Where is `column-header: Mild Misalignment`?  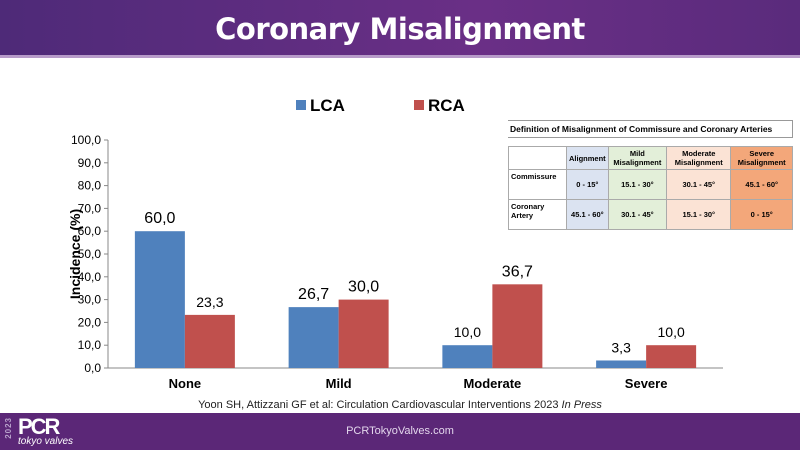
column-header: Mild Misalignment is located at coordinates (637, 158).